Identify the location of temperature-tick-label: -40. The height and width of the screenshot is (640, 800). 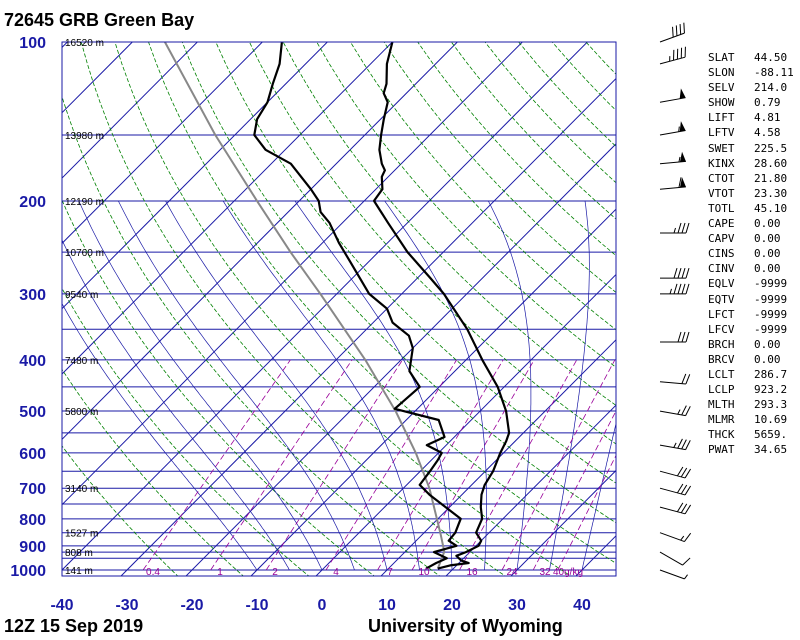
(61, 605).